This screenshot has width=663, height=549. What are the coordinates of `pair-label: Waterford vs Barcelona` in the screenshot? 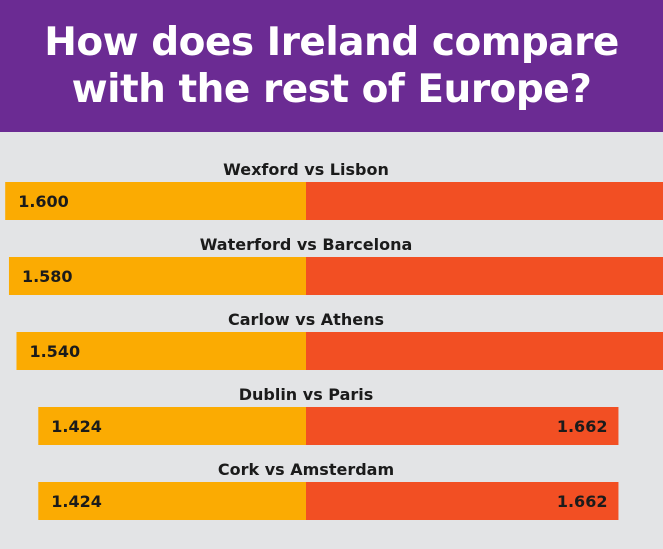 It's located at (306, 244).